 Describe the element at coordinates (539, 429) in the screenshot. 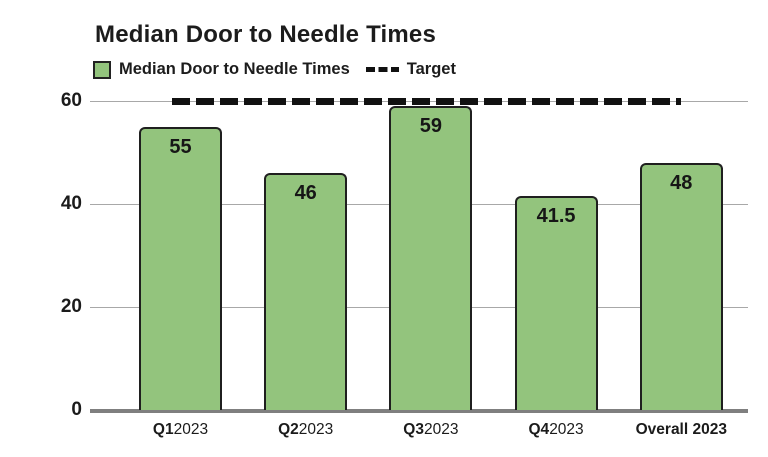

I see `x-axis-label-part: Q4` at that location.